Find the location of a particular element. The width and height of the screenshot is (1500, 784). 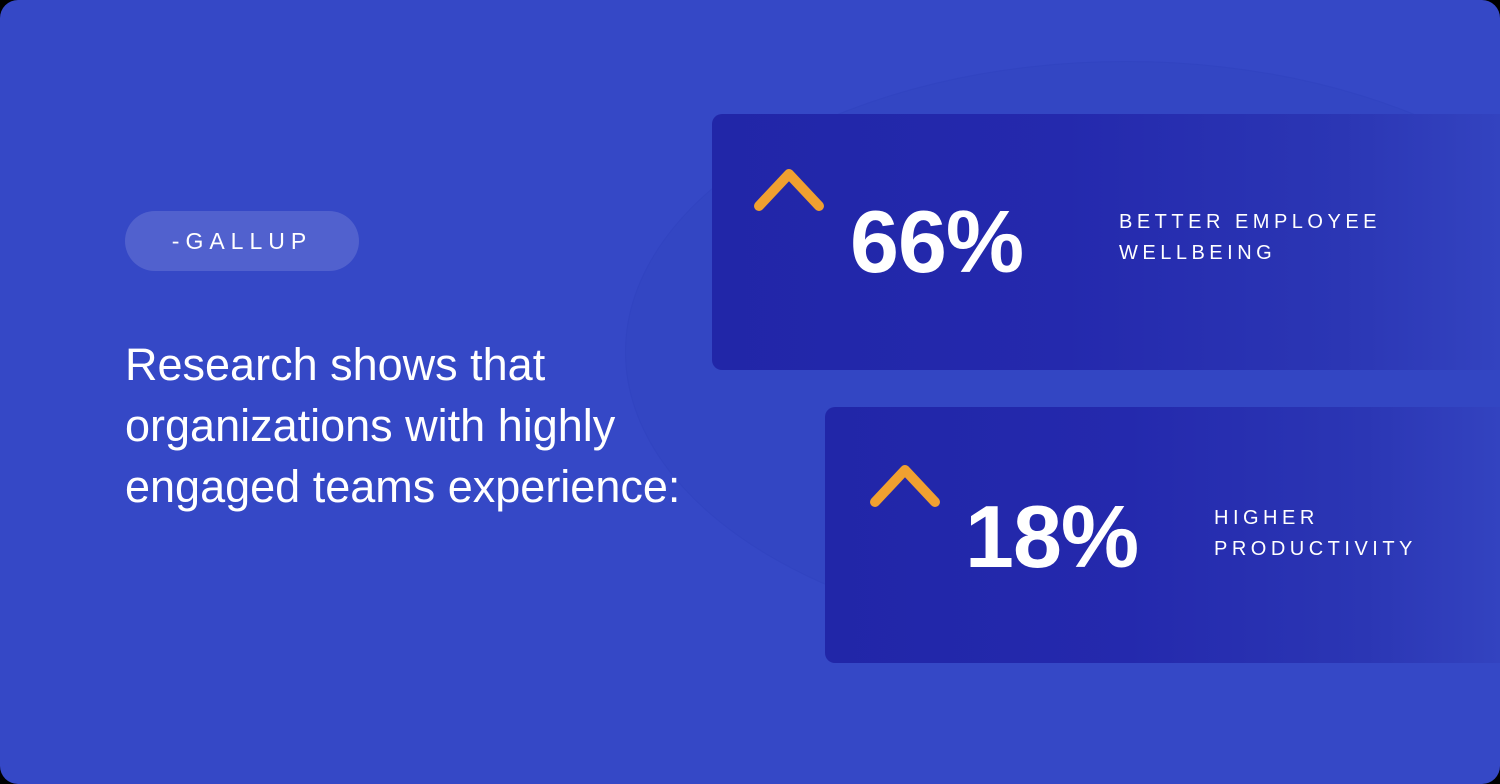

source-label: -GALLUP is located at coordinates (242, 240).